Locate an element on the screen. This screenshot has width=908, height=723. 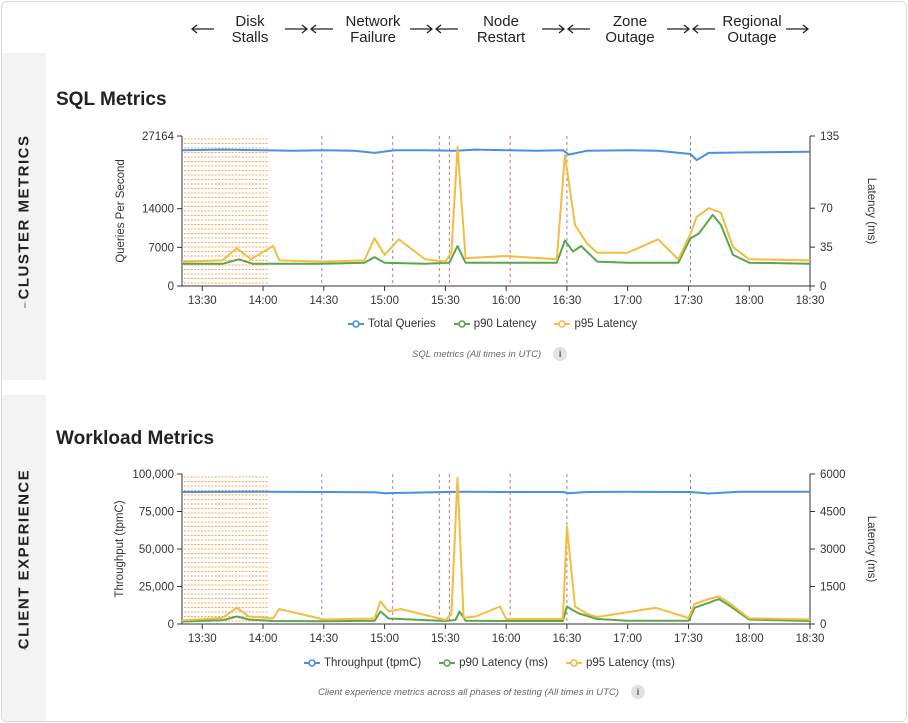
y-tick-label: 7000 is located at coordinates (161, 248).